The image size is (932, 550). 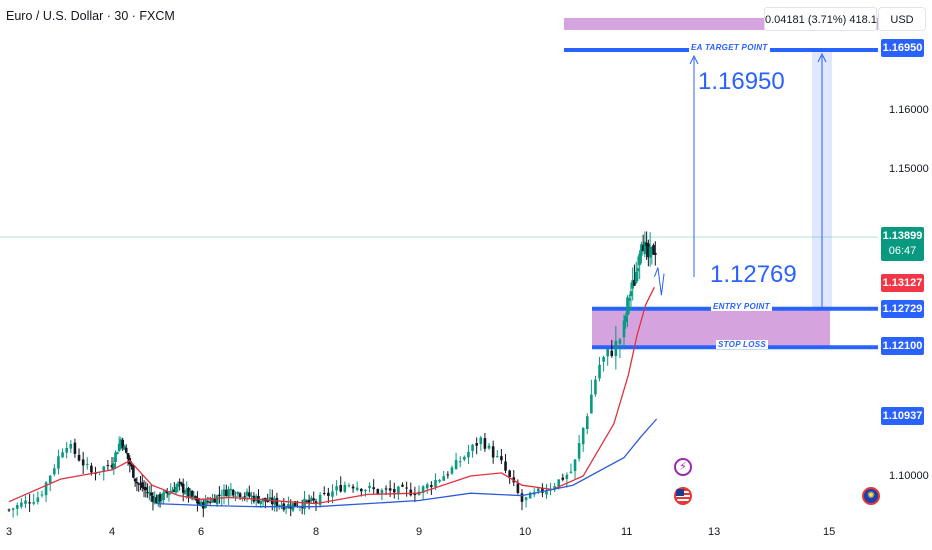 What do you see at coordinates (871, 496) in the screenshot?
I see `eu-flag-icon: ✺` at bounding box center [871, 496].